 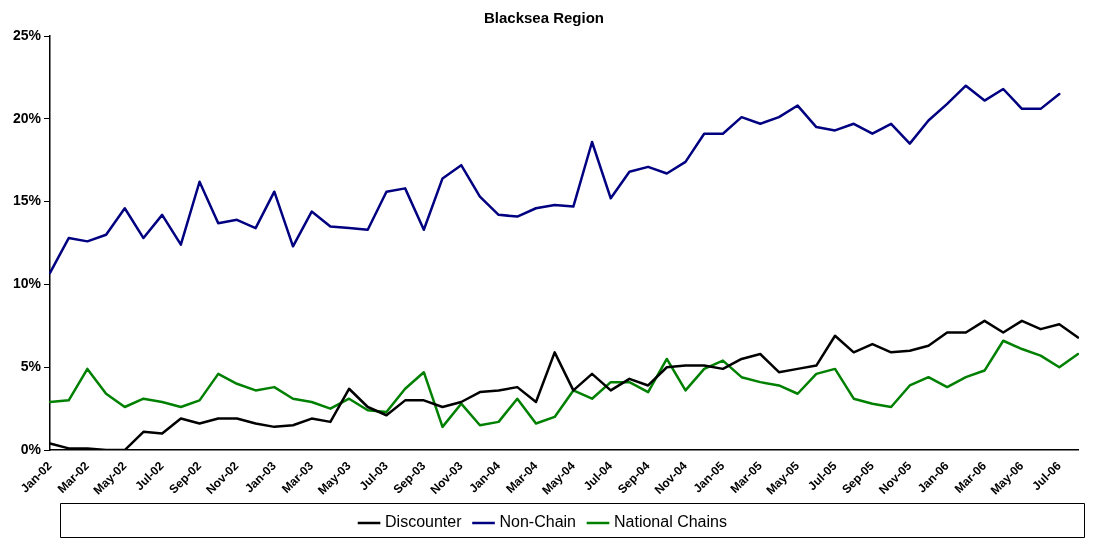 I want to click on legend-label: Non-Chain, so click(x=537, y=522).